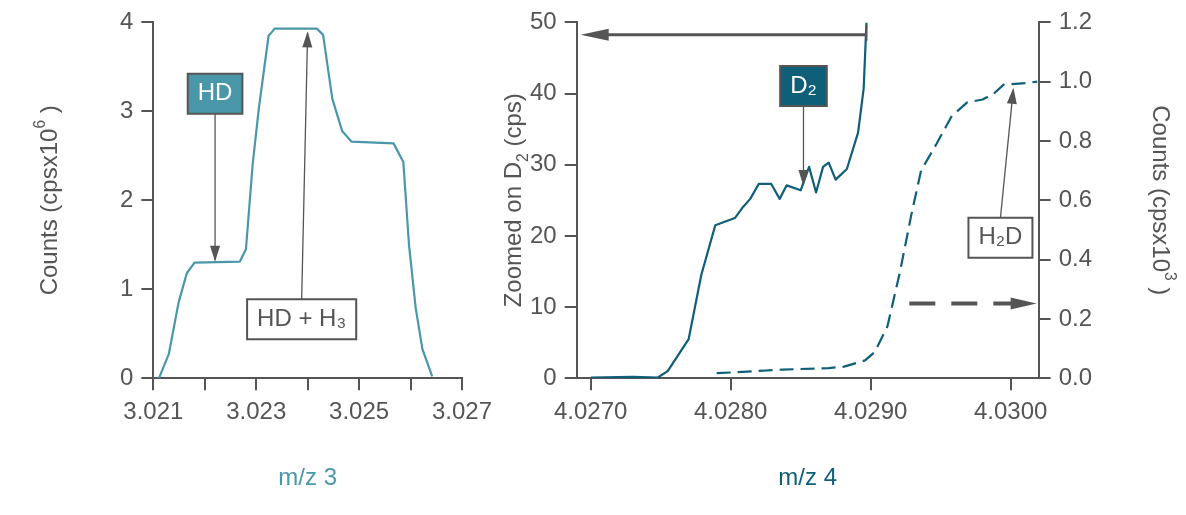 The width and height of the screenshot is (1186, 515). What do you see at coordinates (46, 200) in the screenshot?
I see `y-axis-title: Counts (cpsx106 )` at bounding box center [46, 200].